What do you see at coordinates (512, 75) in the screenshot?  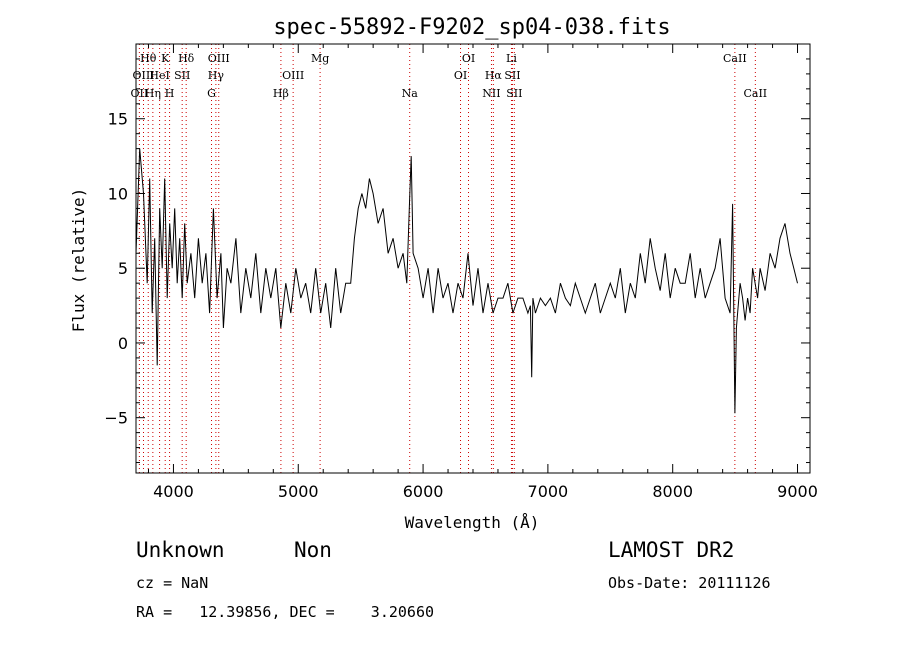 I see `line-label-21: SII` at bounding box center [512, 75].